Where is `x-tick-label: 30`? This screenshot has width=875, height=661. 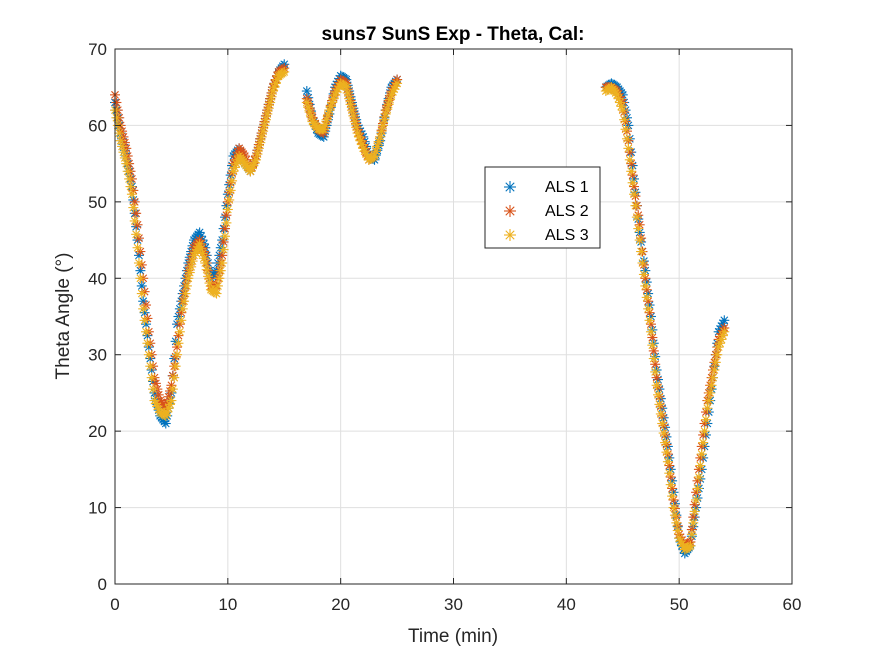
x-tick-label: 30 is located at coordinates (453, 604).